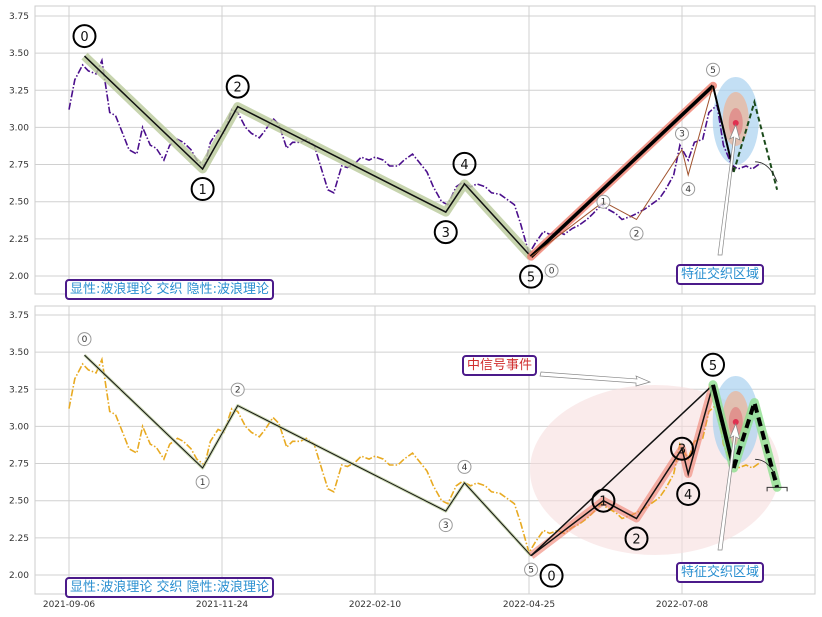 This screenshot has width=822, height=617. What do you see at coordinates (170, 289) in the screenshot?
I see `top-caption-box: 显性:波浪理论 交织 隐性:波浪理论` at bounding box center [170, 289].